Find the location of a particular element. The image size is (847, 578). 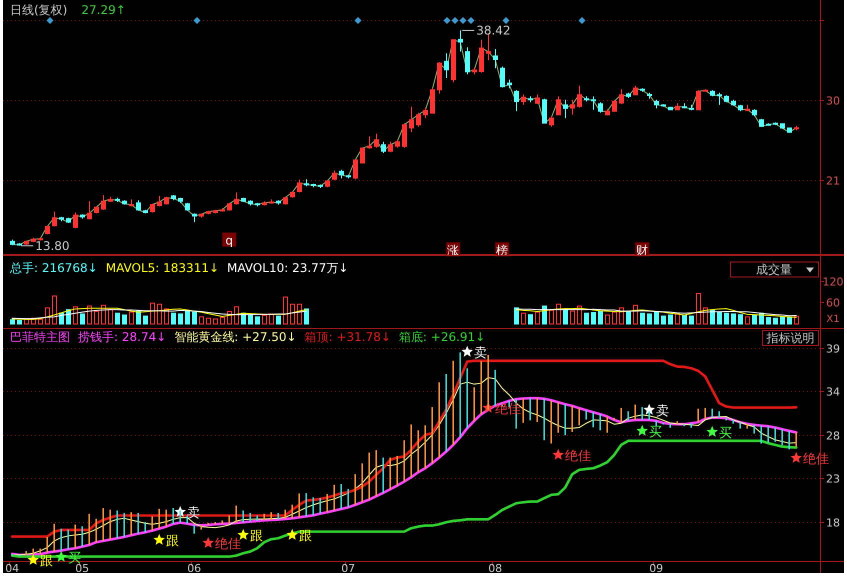

data-label: 绝佳 is located at coordinates (228, 544).